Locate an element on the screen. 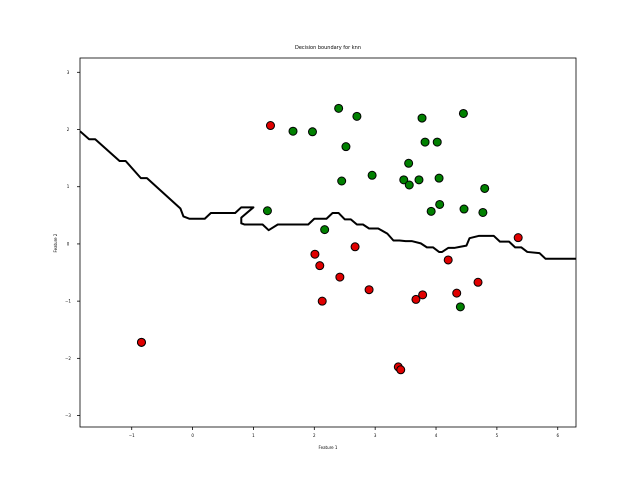 The width and height of the screenshot is (640, 480). x-axis: −1 0 1 2 3 4 5 6 is located at coordinates (344, 432).